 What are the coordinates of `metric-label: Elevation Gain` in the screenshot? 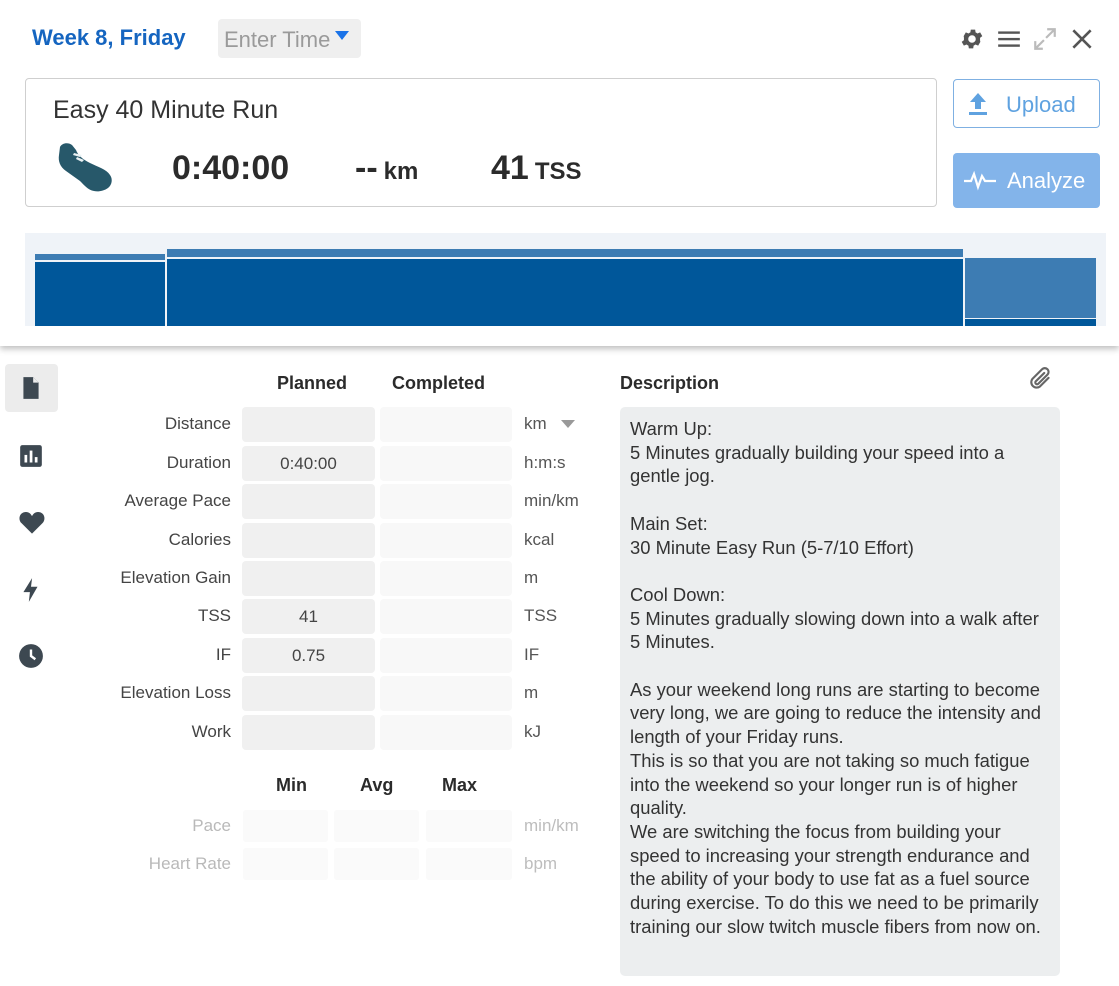 It's located at (175, 577).